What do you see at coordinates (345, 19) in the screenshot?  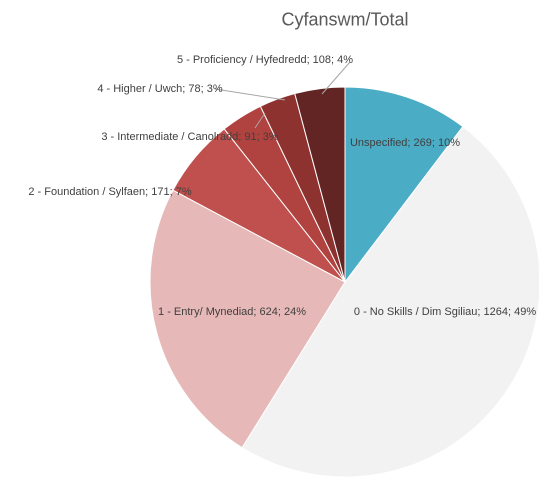 I see `chart-title: Cyfanswm/Total` at bounding box center [345, 19].